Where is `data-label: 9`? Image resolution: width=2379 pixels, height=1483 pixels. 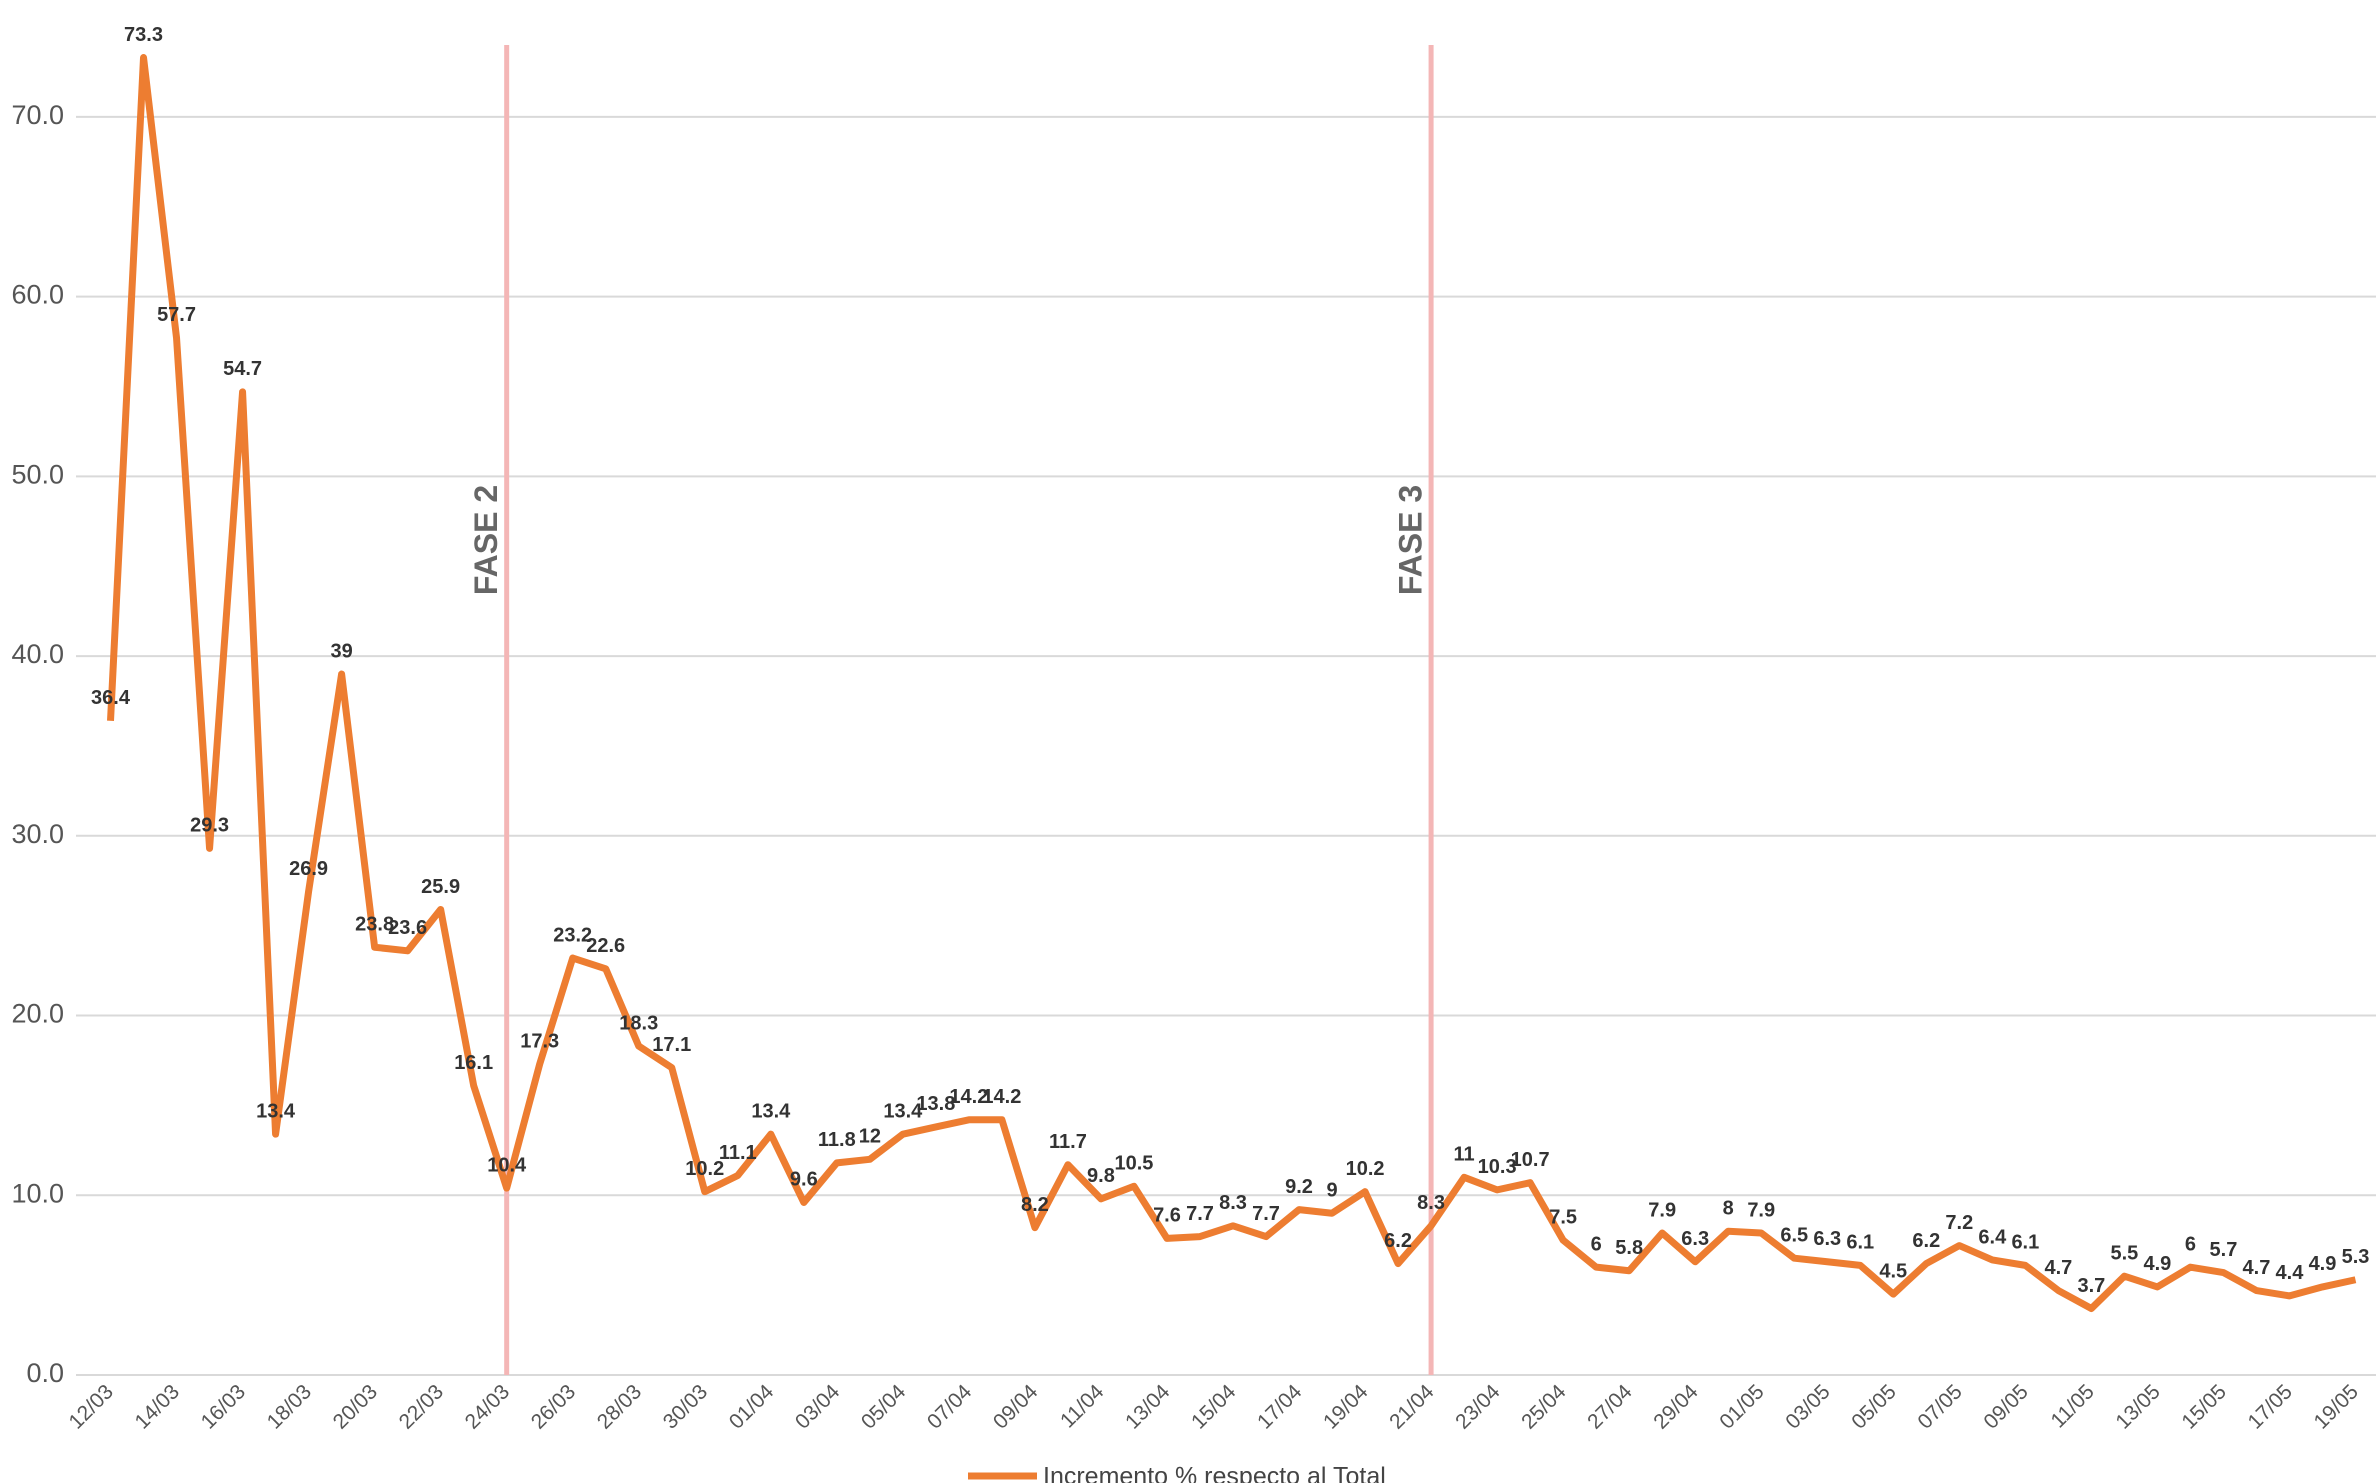
data-label: 9 is located at coordinates (1331, 1191).